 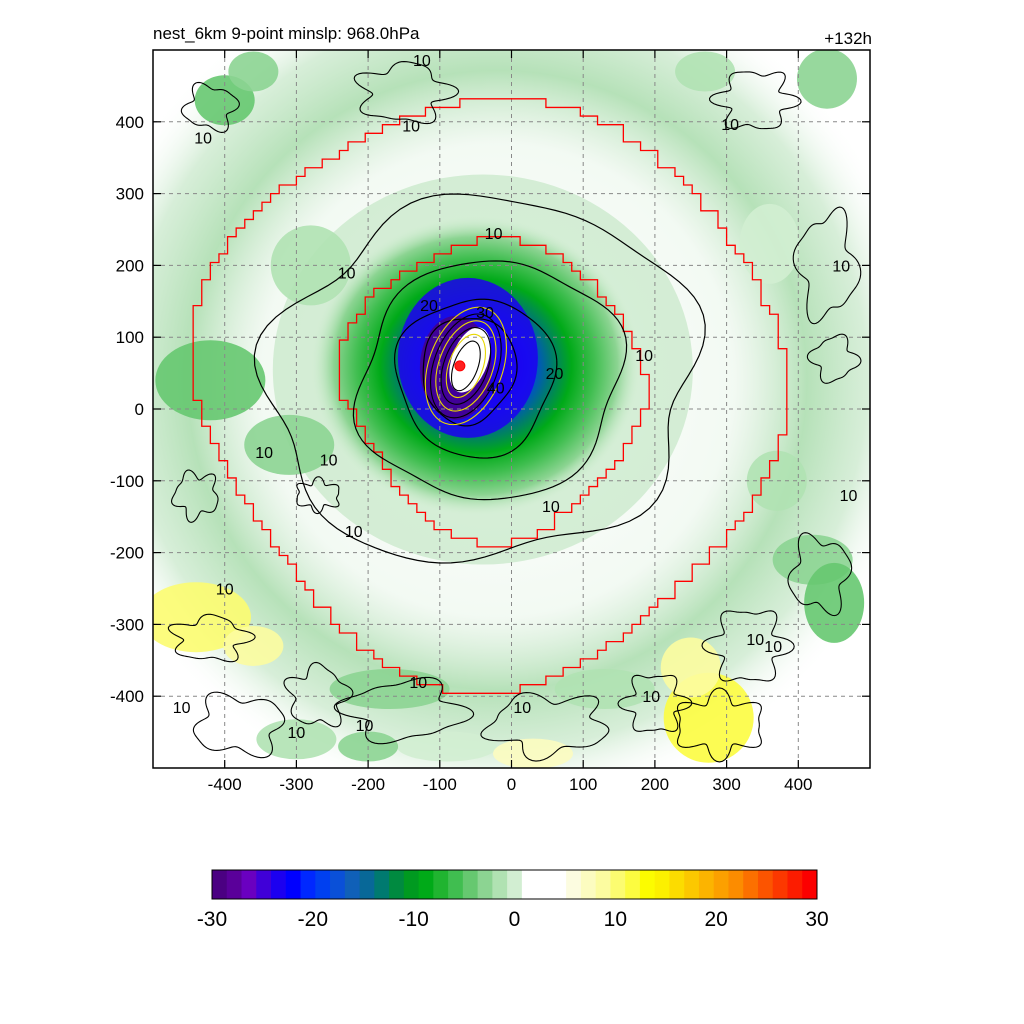 I want to click on x-tick-label: -400, so click(x=225, y=784).